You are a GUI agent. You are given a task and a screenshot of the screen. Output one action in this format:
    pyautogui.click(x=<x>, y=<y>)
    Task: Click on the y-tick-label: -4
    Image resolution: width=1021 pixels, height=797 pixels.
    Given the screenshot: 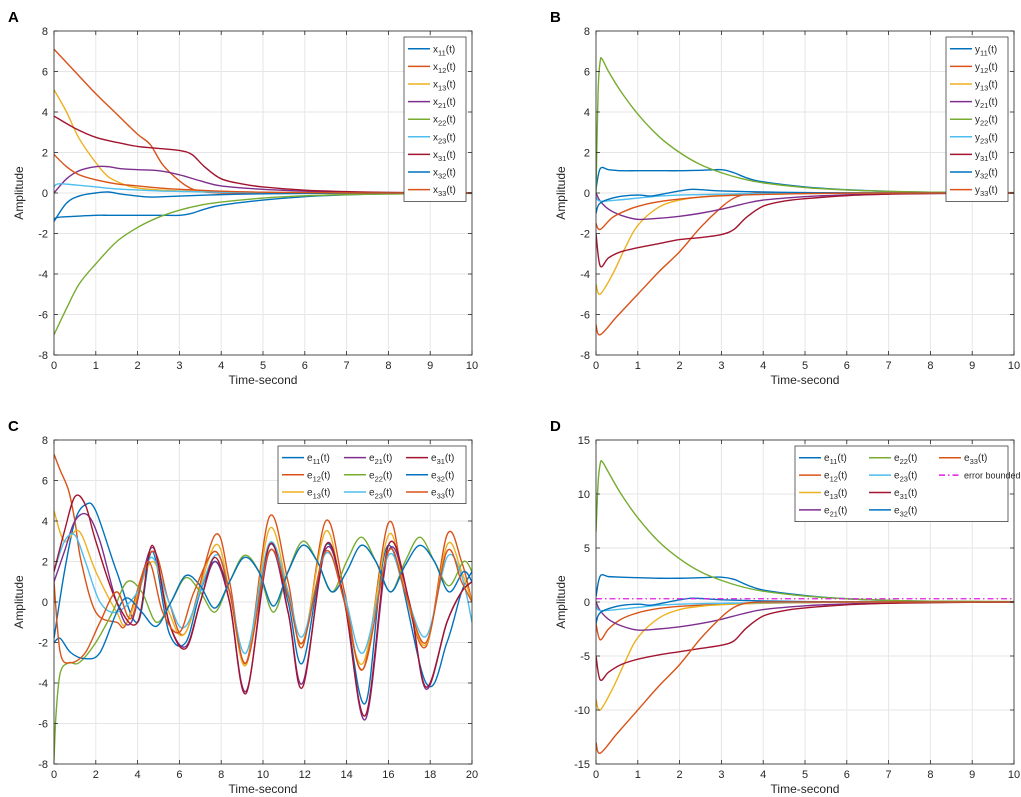 What is the action you would take?
    pyautogui.click(x=585, y=275)
    